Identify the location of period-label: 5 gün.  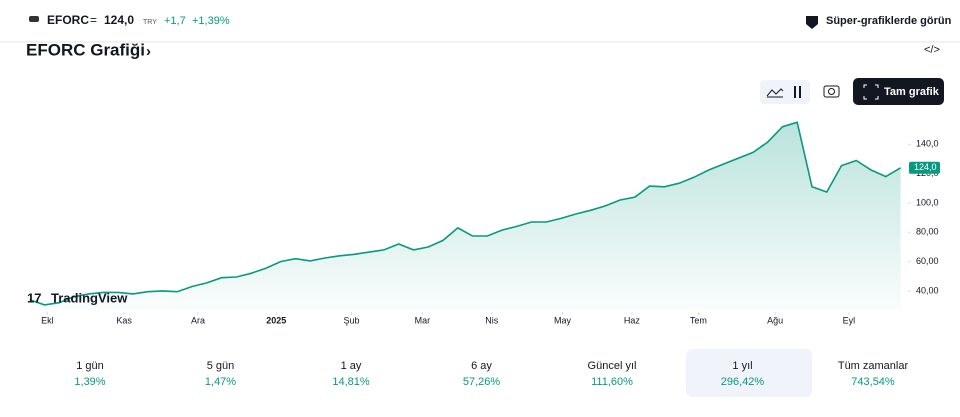
(221, 366).